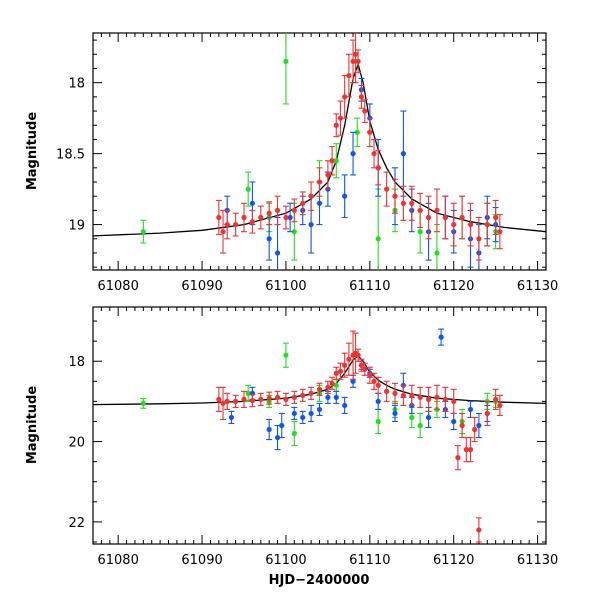  What do you see at coordinates (76, 443) in the screenshot?
I see `bottom-y-tick-label: 20` at bounding box center [76, 443].